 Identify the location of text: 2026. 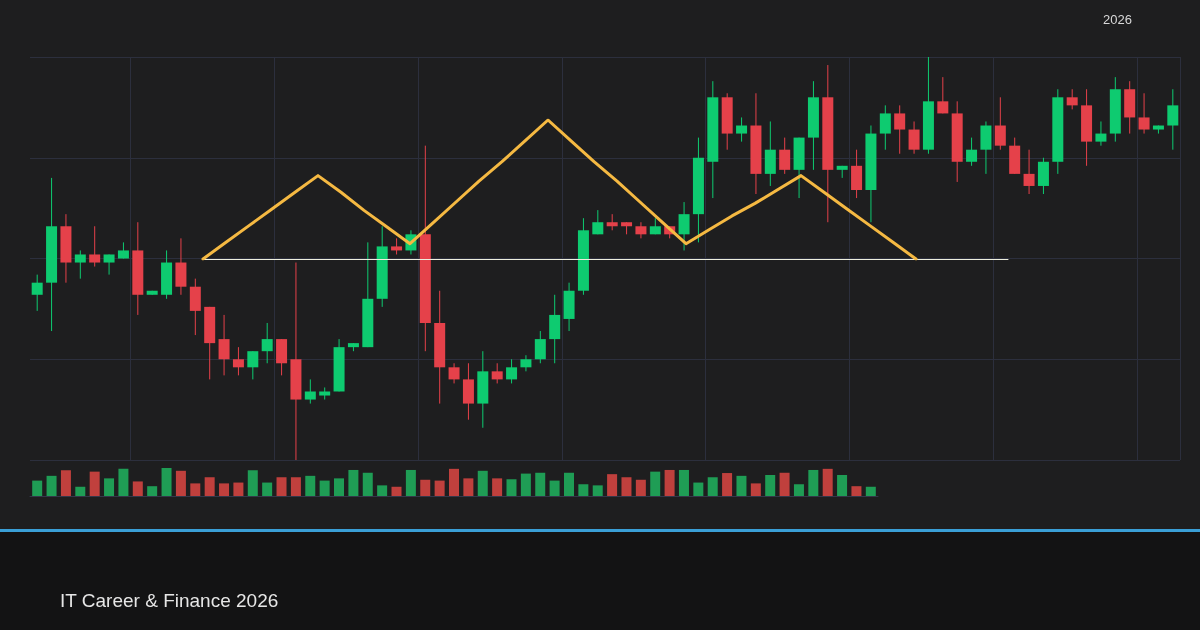
(1117, 19).